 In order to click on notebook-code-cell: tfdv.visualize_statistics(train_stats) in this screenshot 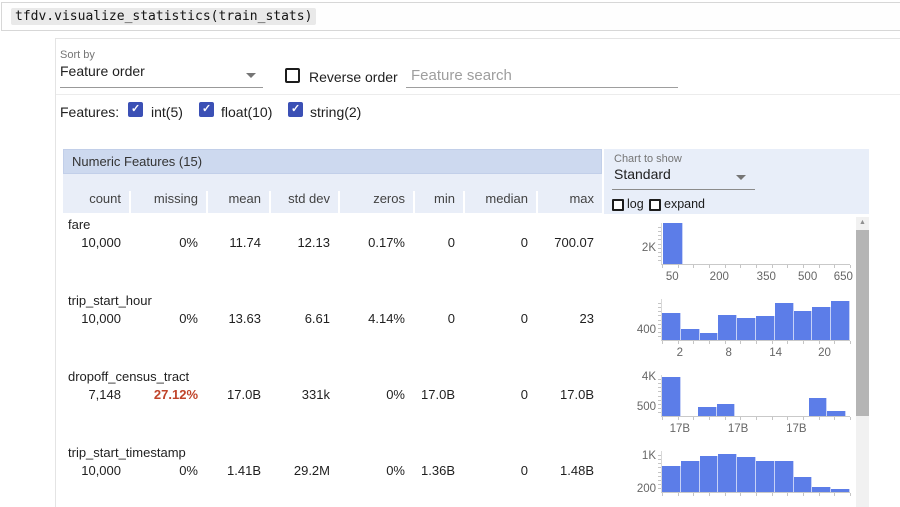, I will do `click(450, 16)`.